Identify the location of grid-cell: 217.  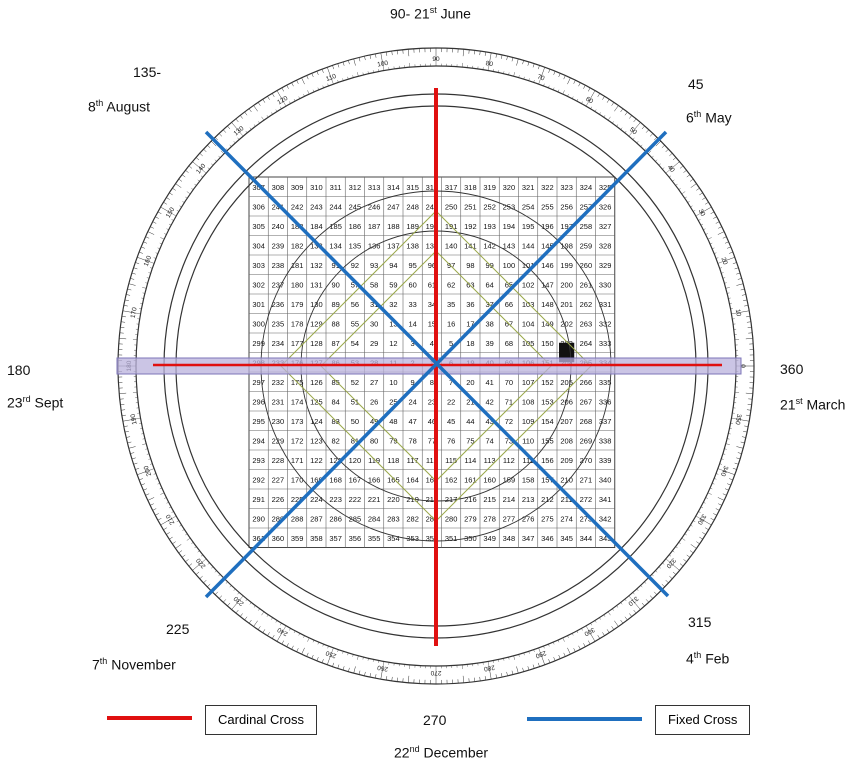
(451, 499).